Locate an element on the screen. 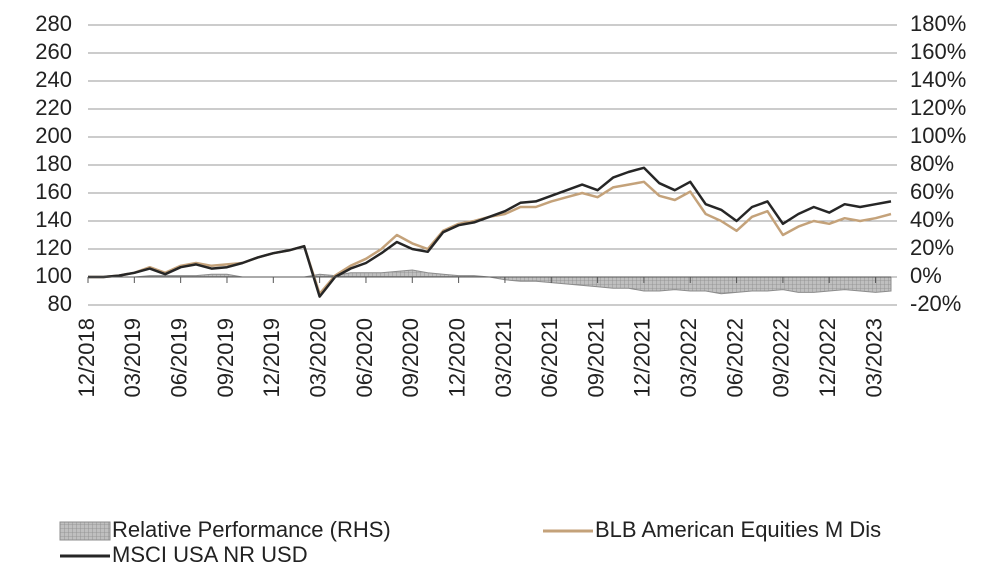 The height and width of the screenshot is (568, 988). y2-tick-label: 180% is located at coordinates (938, 23).